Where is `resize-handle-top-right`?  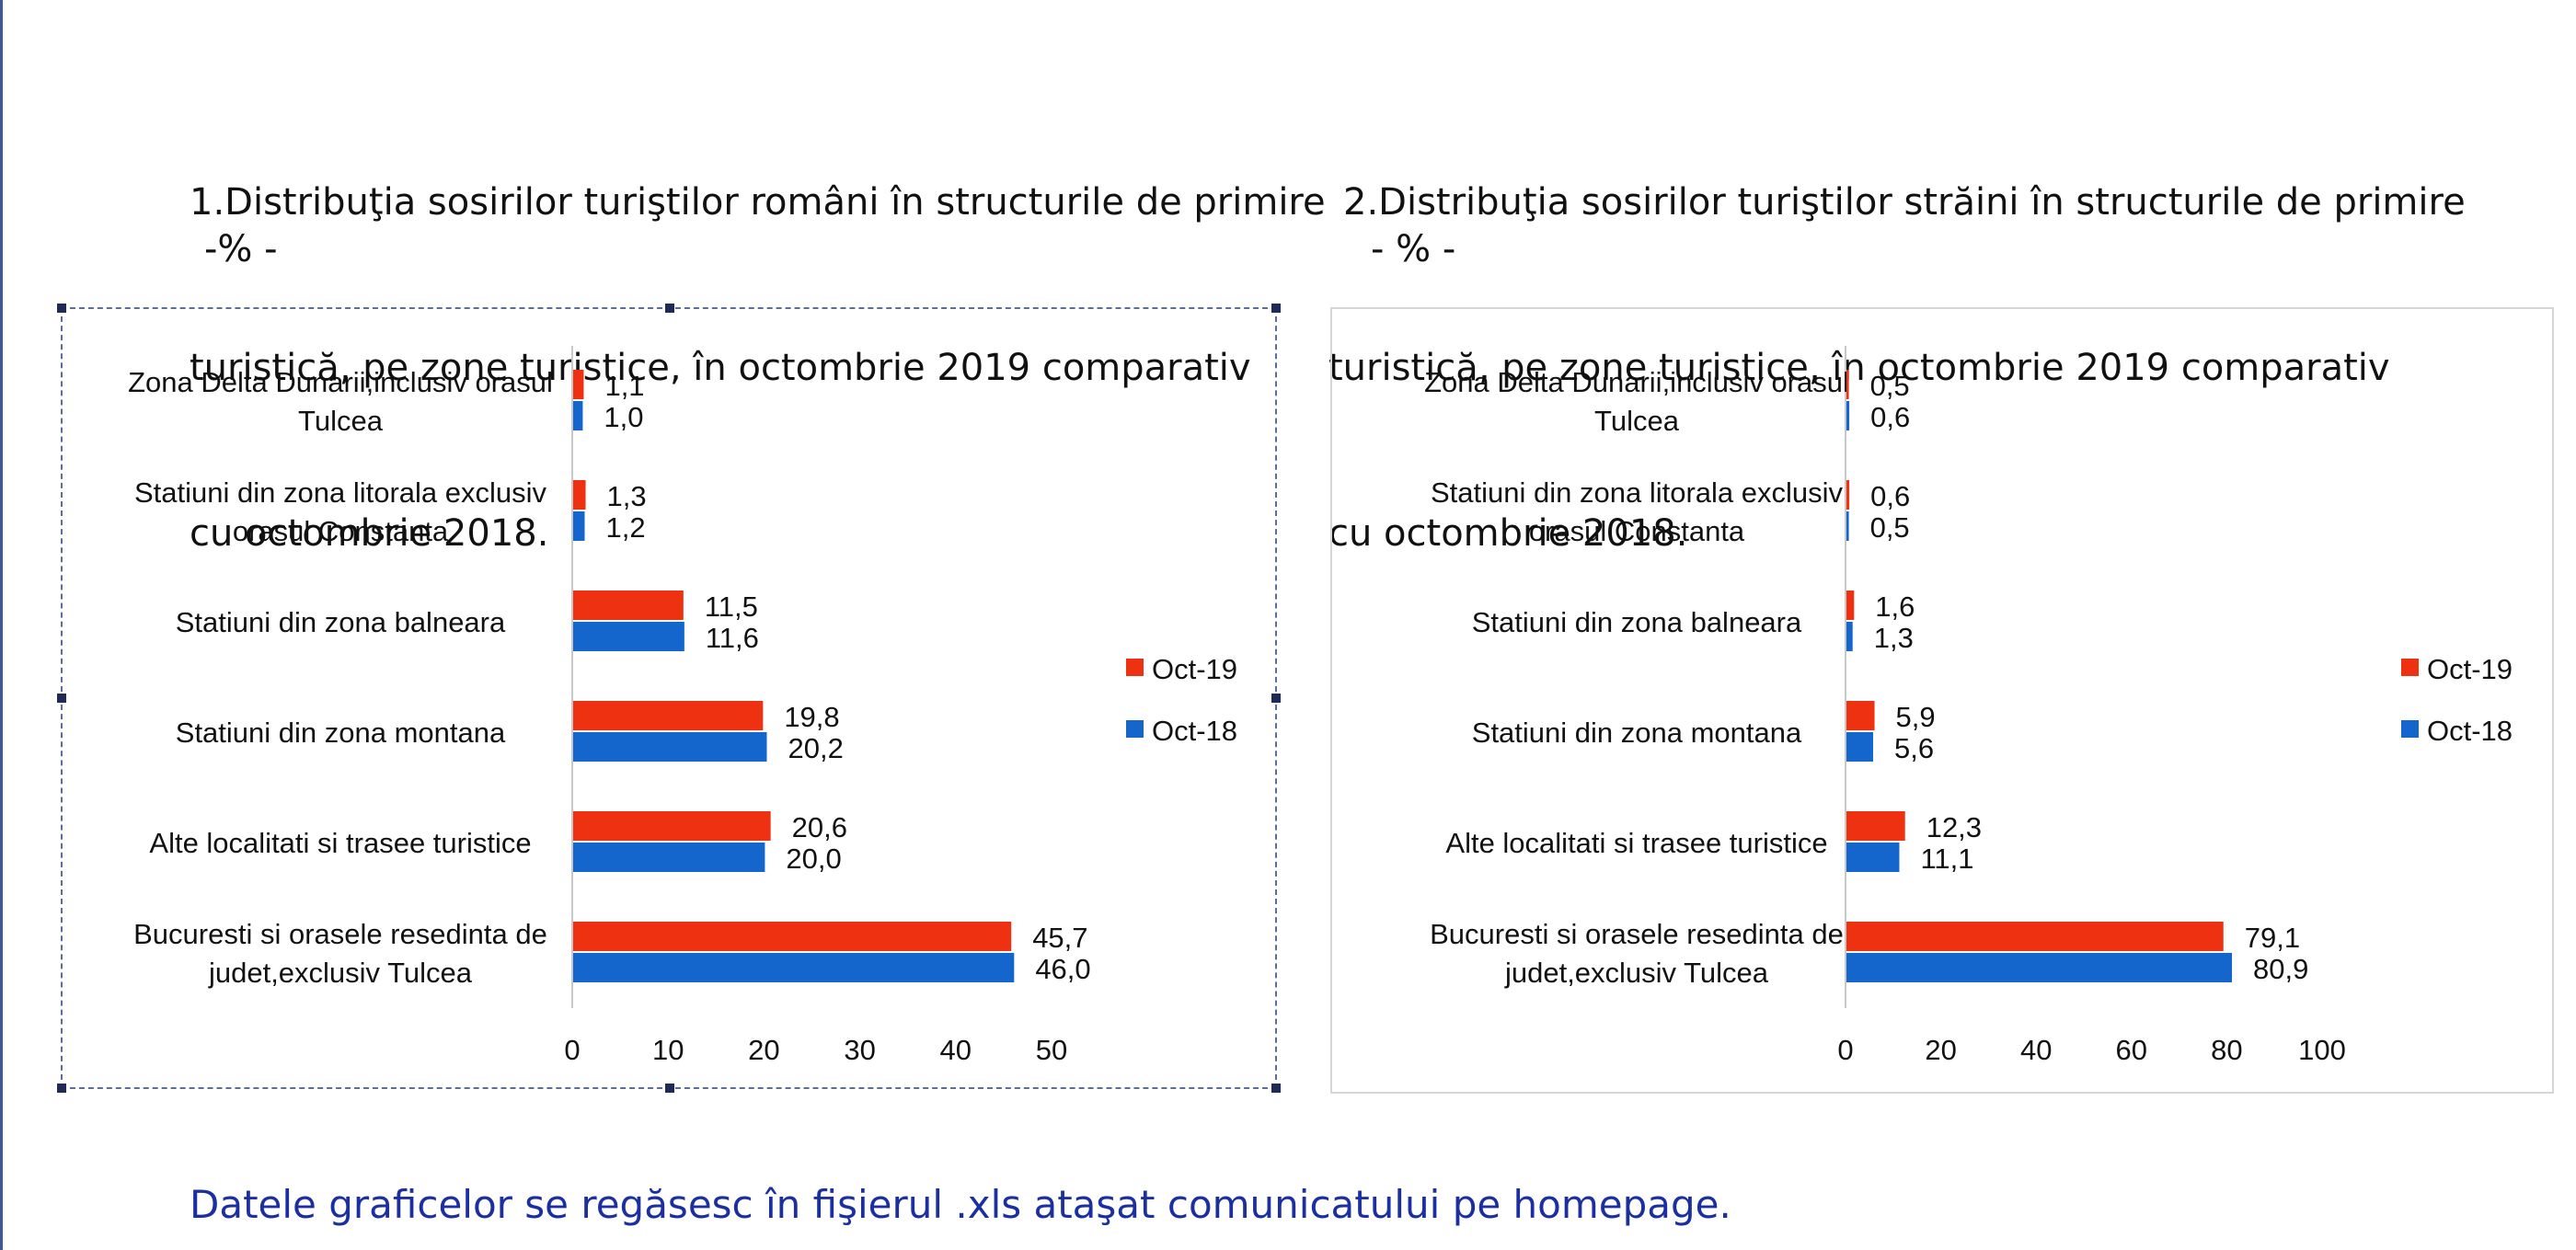
resize-handle-top-right is located at coordinates (1276, 308).